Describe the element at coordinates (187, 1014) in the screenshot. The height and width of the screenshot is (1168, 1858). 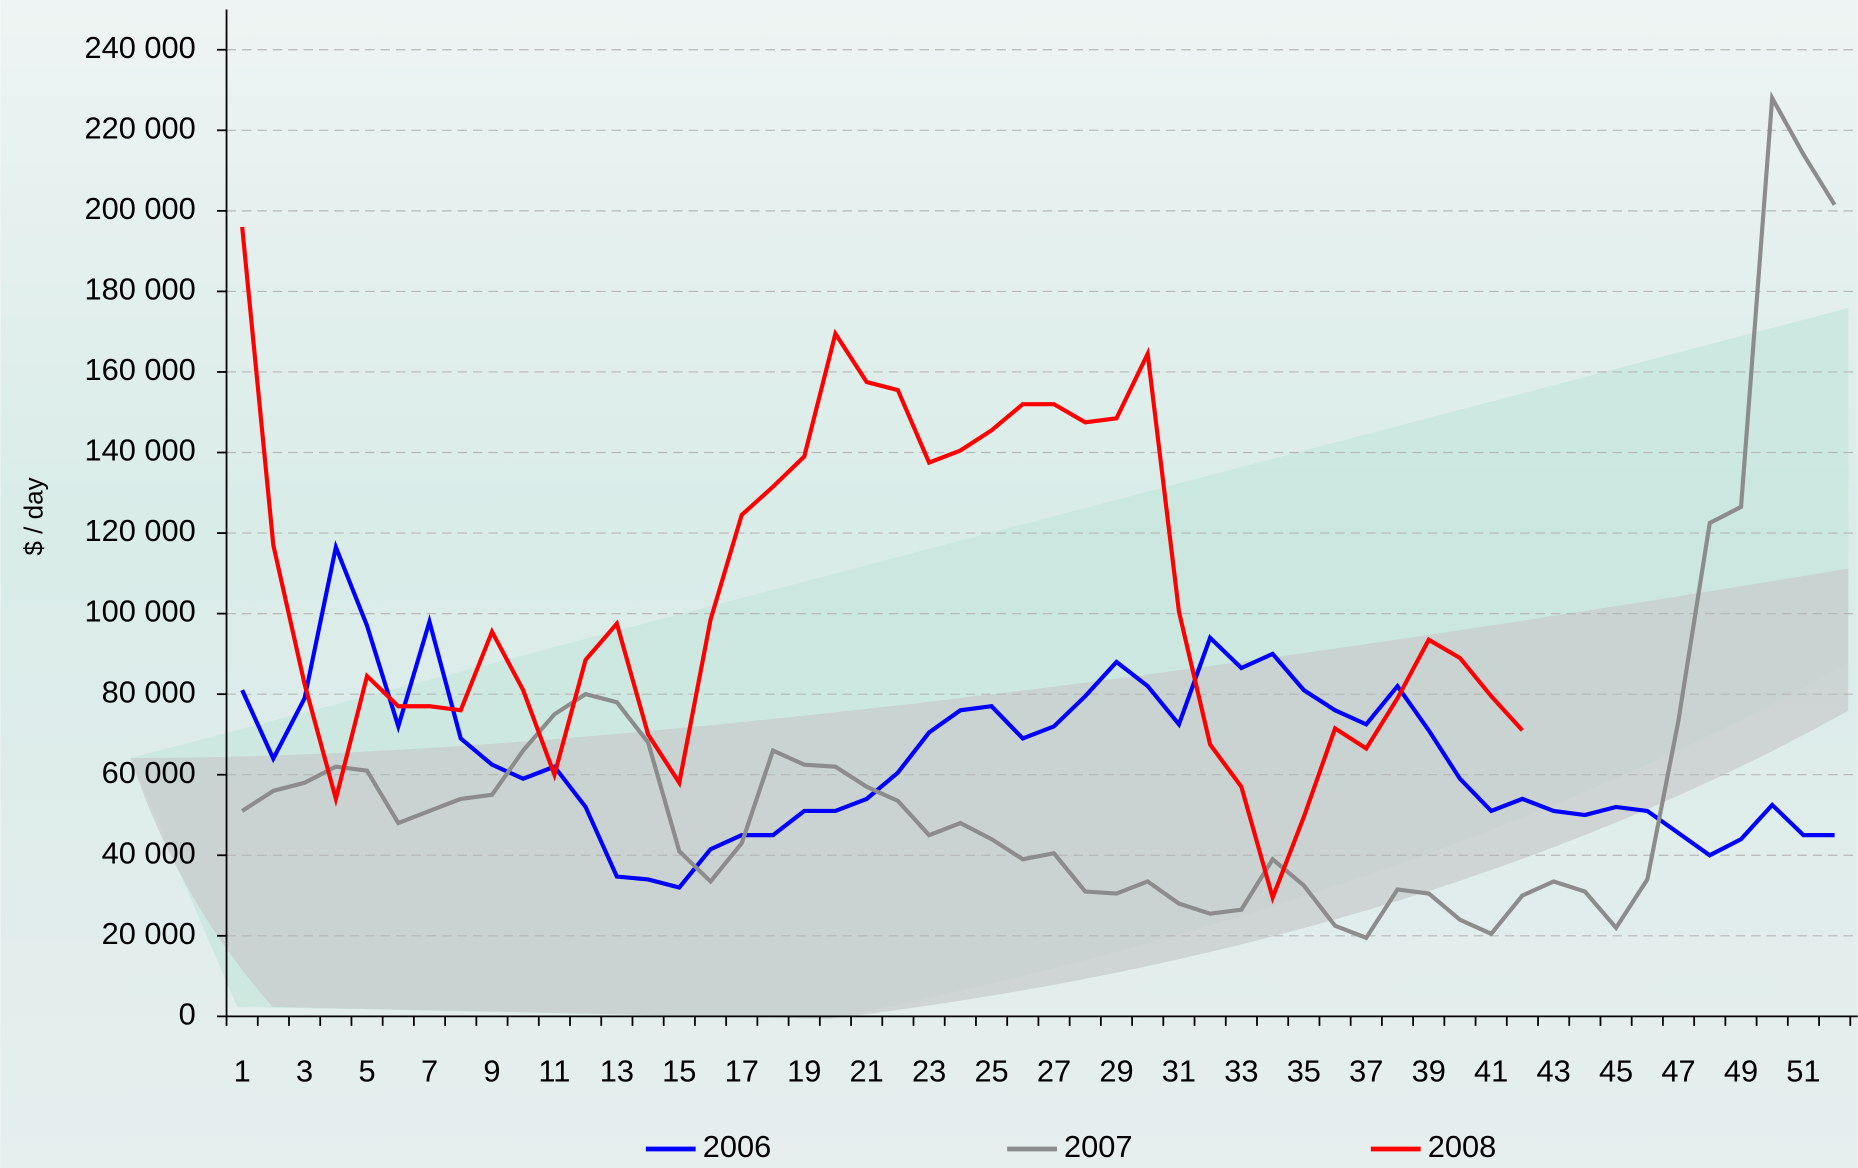
I see `y-tick-label: 0` at that location.